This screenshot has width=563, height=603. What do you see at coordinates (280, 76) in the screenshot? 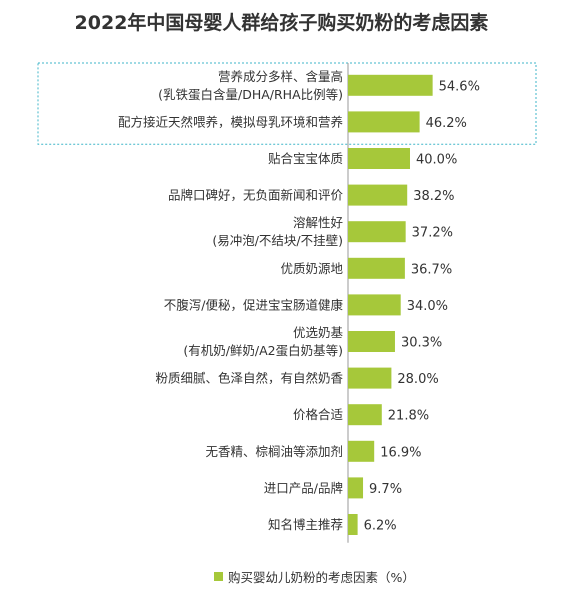
I see `category-label: 营养成分多样、含量高` at bounding box center [280, 76].